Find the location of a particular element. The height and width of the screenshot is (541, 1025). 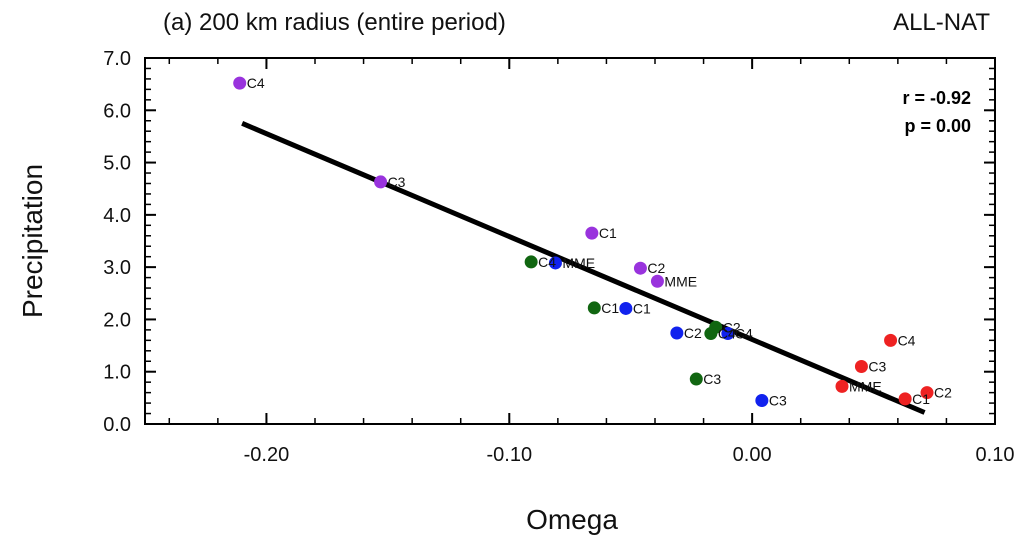

y-tick-label: 2.0 is located at coordinates (117, 320).